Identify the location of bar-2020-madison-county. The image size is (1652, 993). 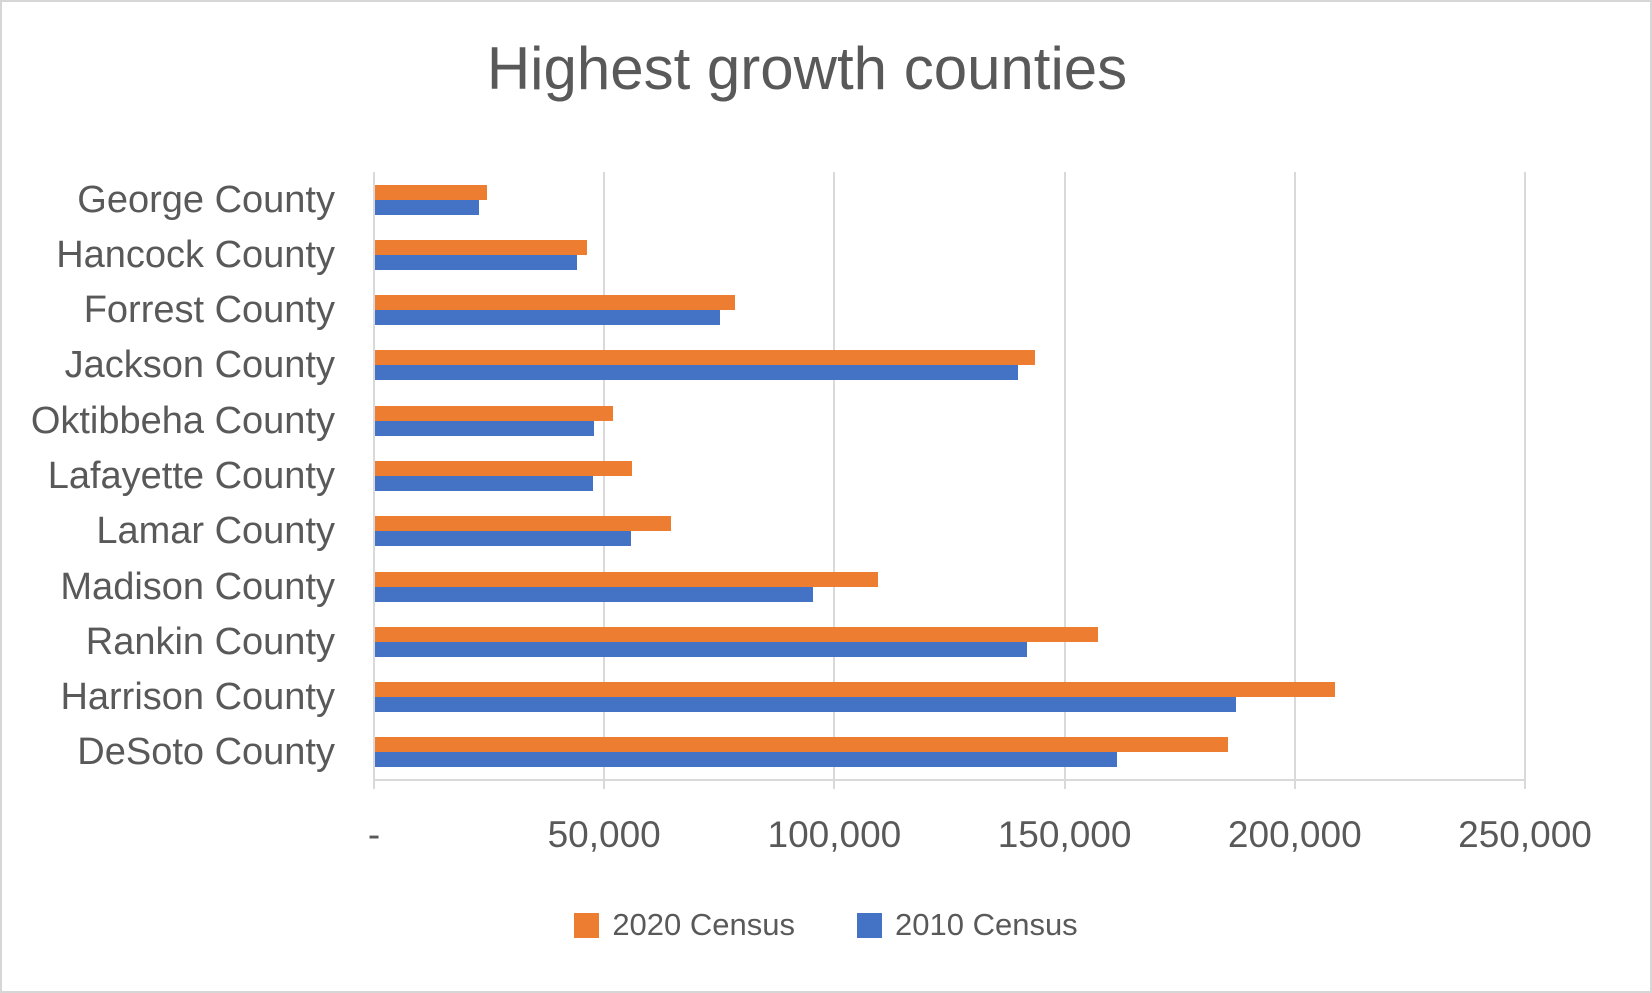
(626, 579).